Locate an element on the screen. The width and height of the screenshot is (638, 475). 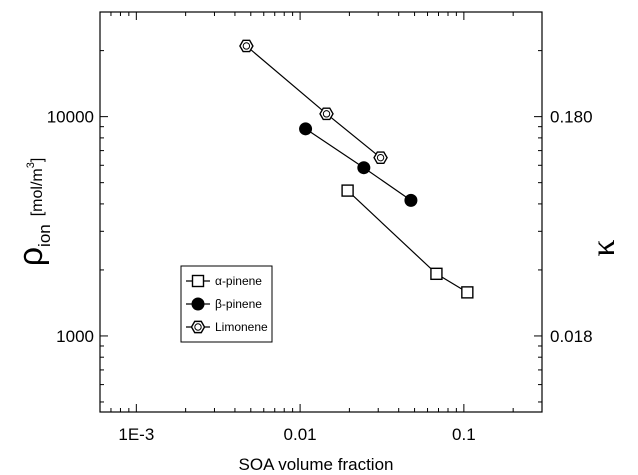
y-tick-label: 1000 is located at coordinates (75, 336).